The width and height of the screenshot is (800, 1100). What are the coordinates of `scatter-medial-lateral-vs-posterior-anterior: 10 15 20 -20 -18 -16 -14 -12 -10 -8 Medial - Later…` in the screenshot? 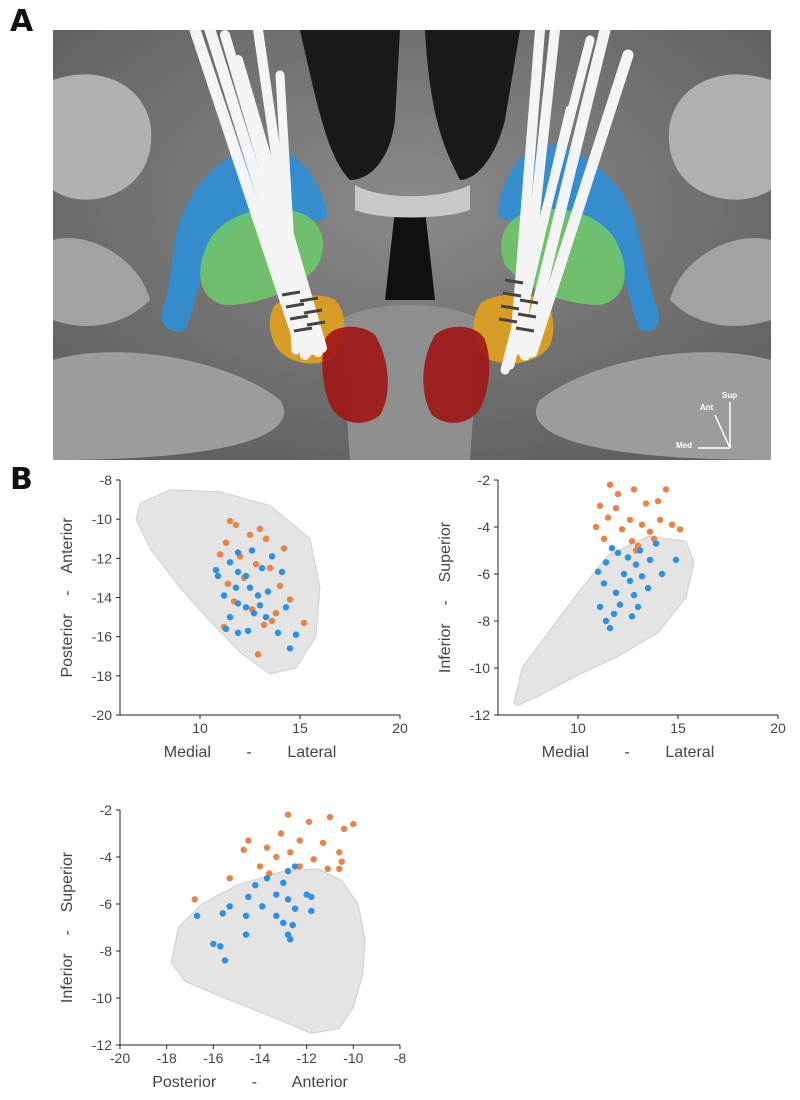 It's located at (233, 616).